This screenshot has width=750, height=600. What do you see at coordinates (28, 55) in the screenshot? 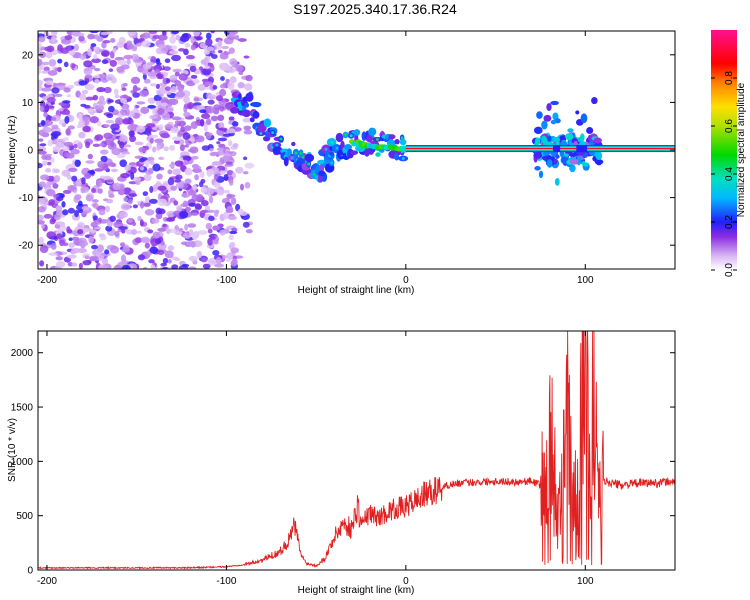
I see `y-tick-label: 20` at bounding box center [28, 55].